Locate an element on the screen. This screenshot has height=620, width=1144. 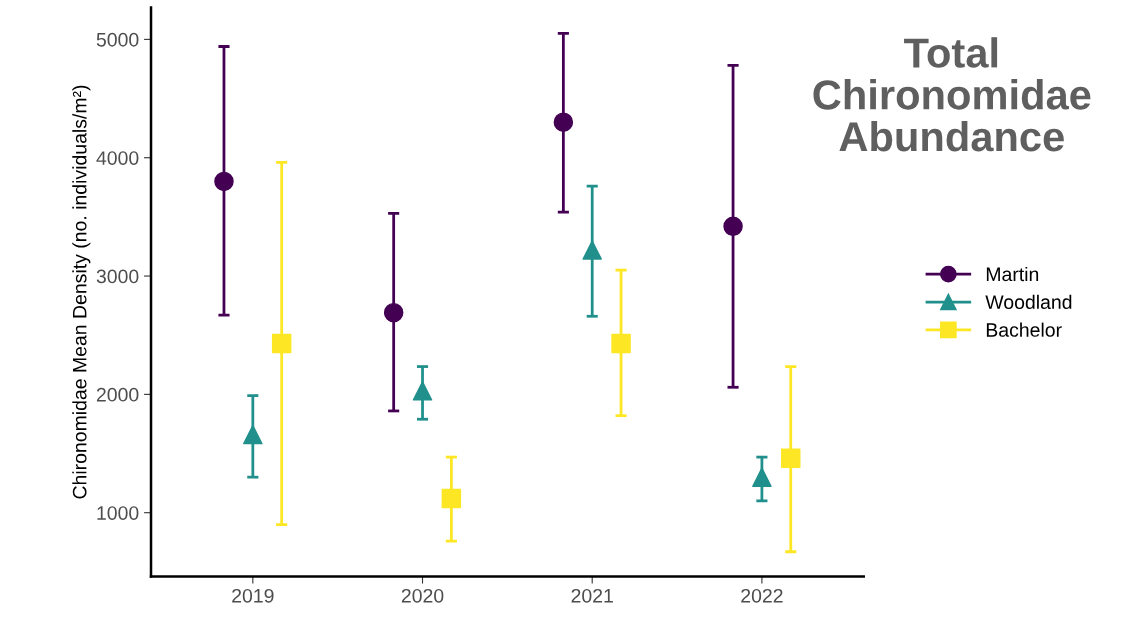
legend-label: Martin is located at coordinates (1012, 274).